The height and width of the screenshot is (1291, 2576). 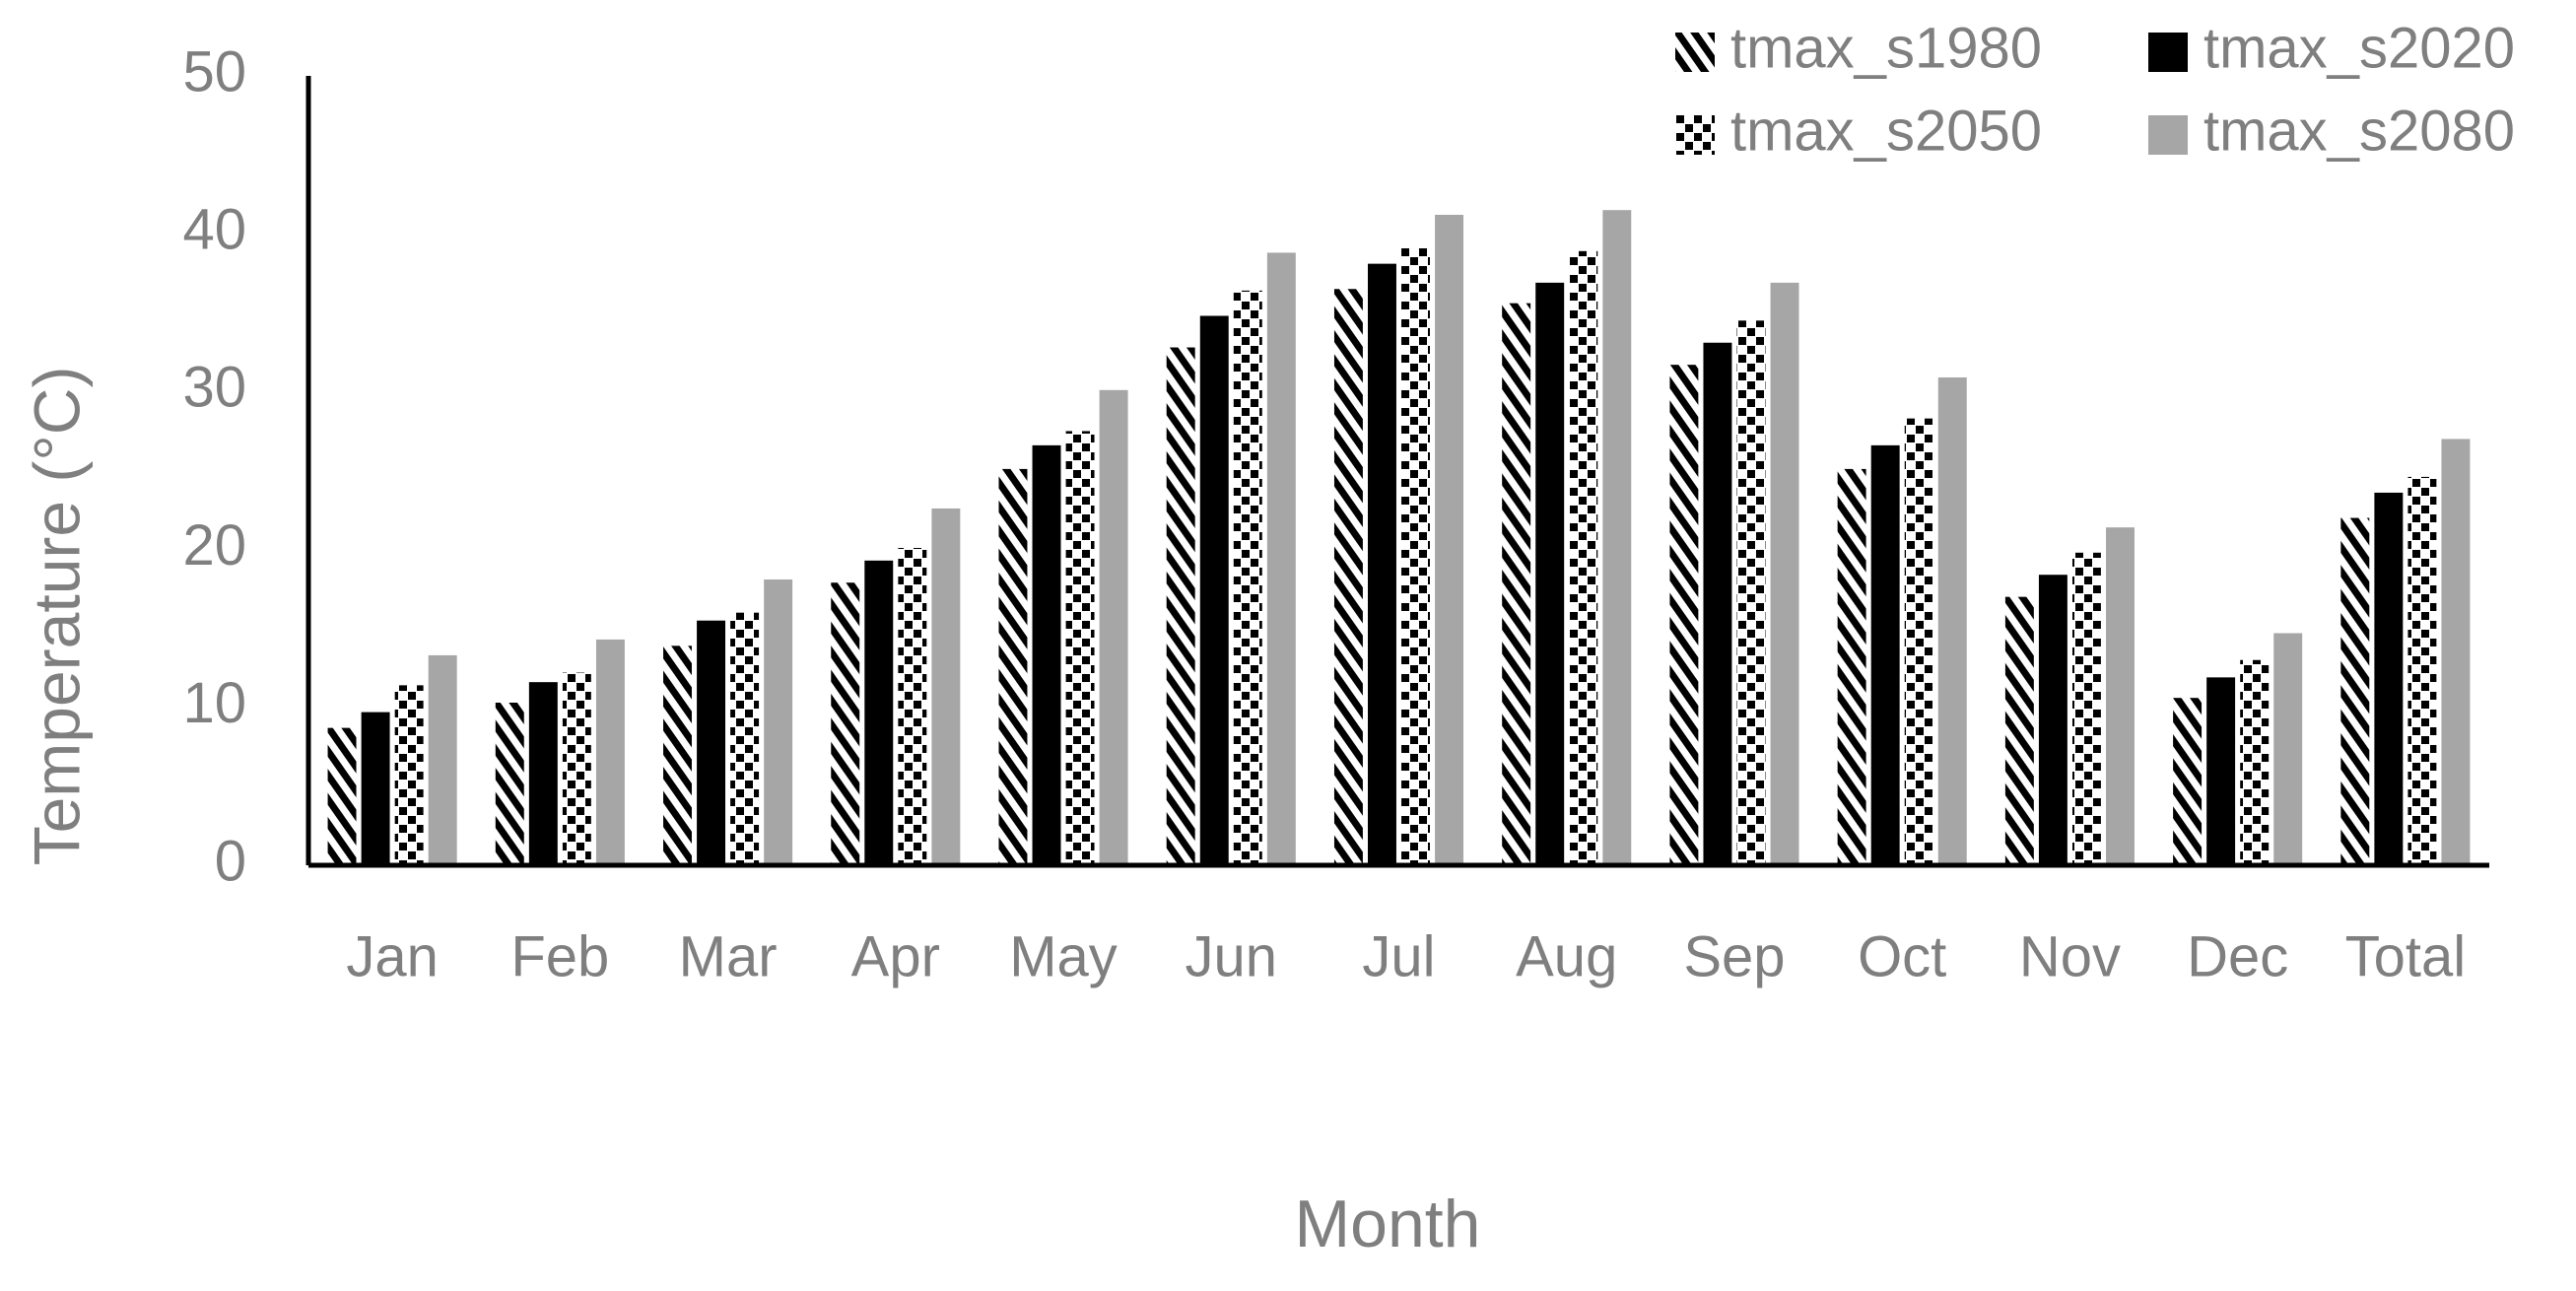 What do you see at coordinates (392, 956) in the screenshot?
I see `x-tick-label: Jan` at bounding box center [392, 956].